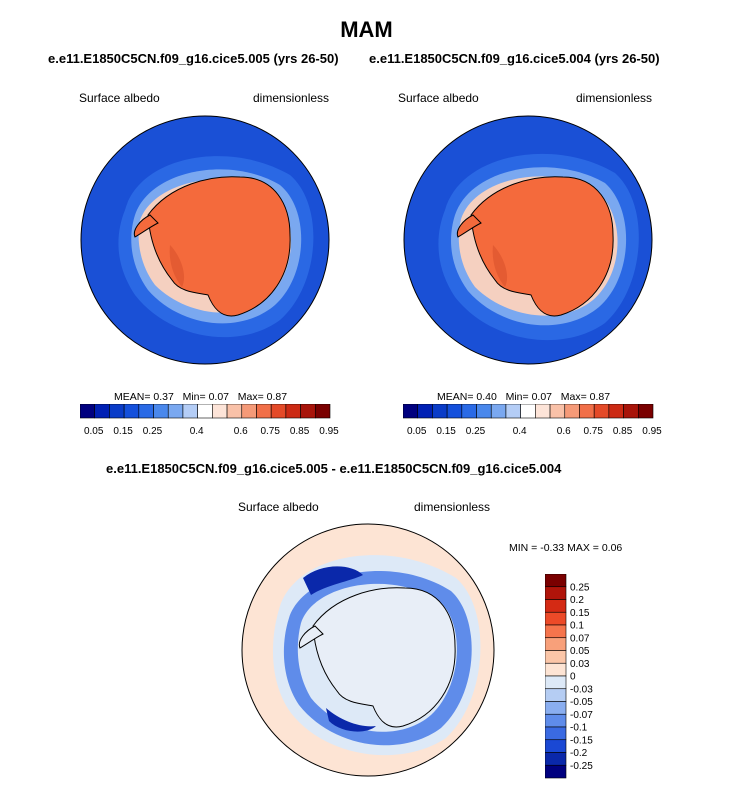 The height and width of the screenshot is (788, 733). Describe the element at coordinates (579, 753) in the screenshot. I see `diff-colorbar-tick-label: -0.2` at that location.